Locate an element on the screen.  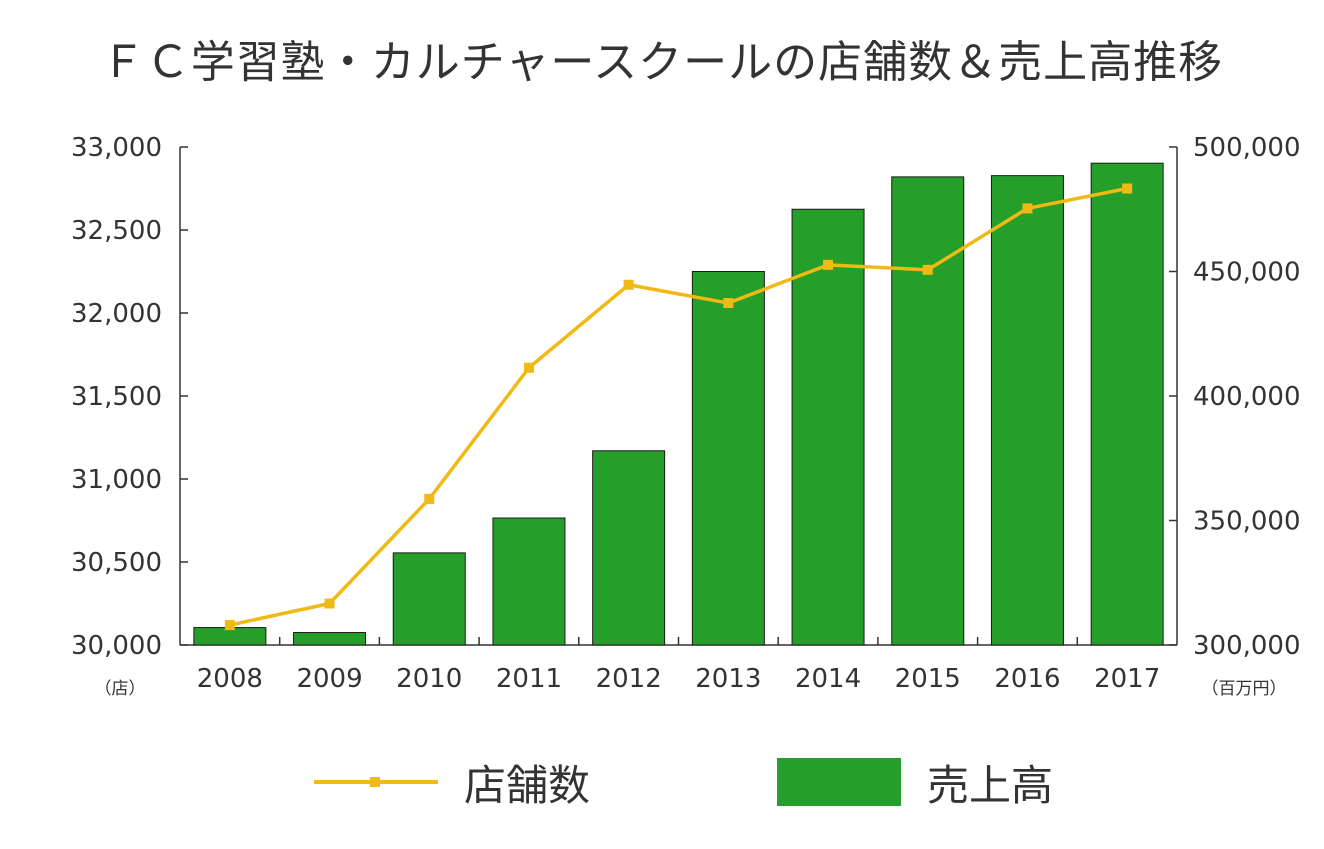
legend-item-store-count: 店舗数 is located at coordinates (452, 782).